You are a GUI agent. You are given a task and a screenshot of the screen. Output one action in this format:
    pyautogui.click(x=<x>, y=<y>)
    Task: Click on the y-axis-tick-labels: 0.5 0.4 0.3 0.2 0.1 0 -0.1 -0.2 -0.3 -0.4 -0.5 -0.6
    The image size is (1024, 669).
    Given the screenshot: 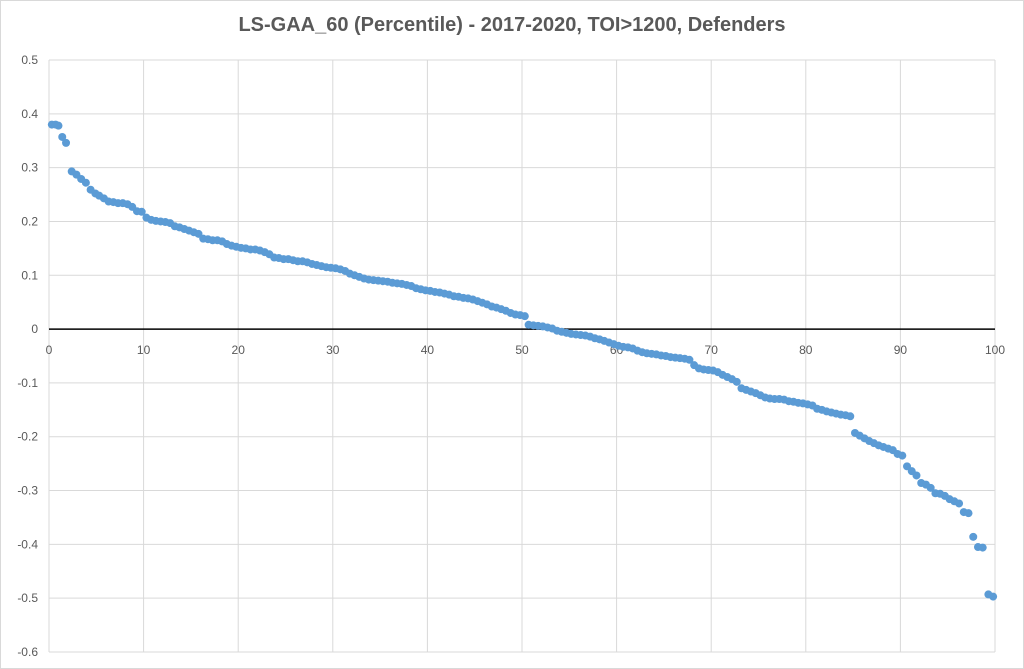 What is the action you would take?
    pyautogui.click(x=27, y=356)
    